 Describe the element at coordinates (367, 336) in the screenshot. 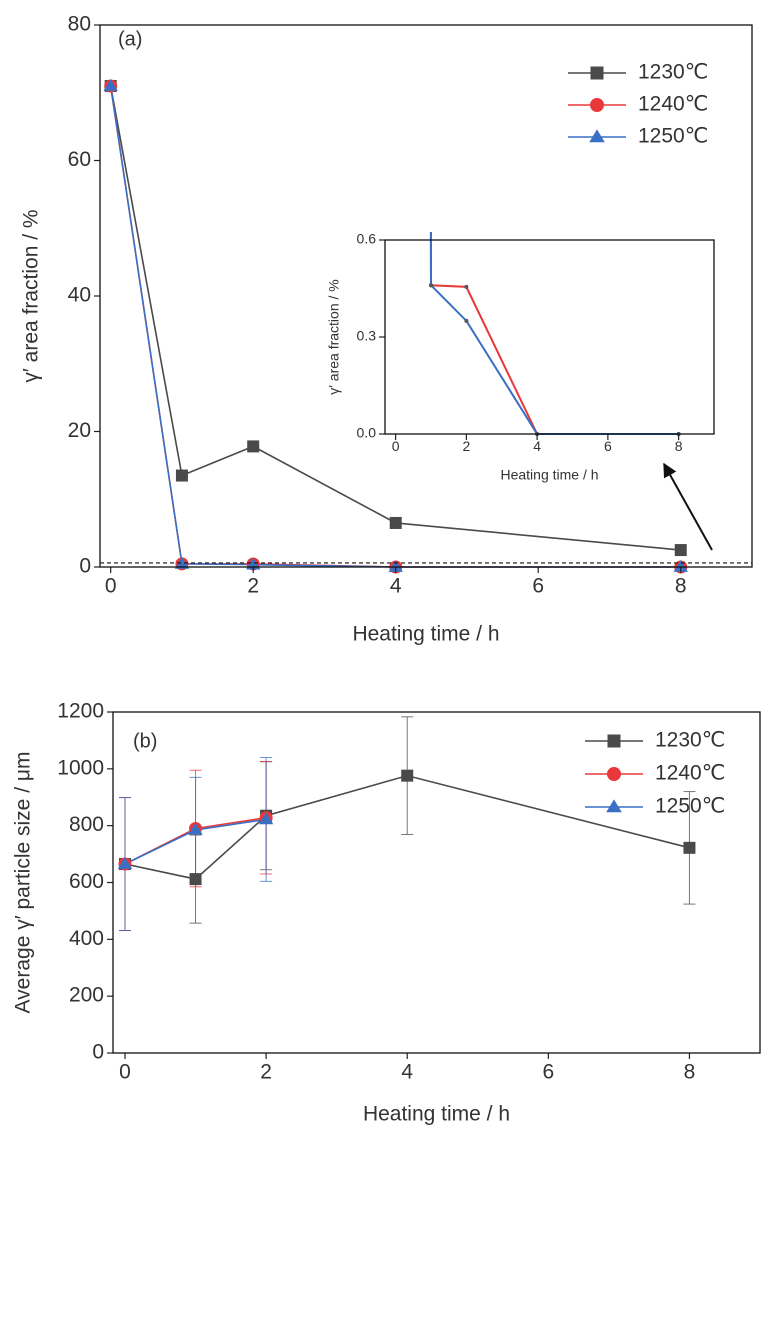

I see `y-tick-label: 0.3` at that location.